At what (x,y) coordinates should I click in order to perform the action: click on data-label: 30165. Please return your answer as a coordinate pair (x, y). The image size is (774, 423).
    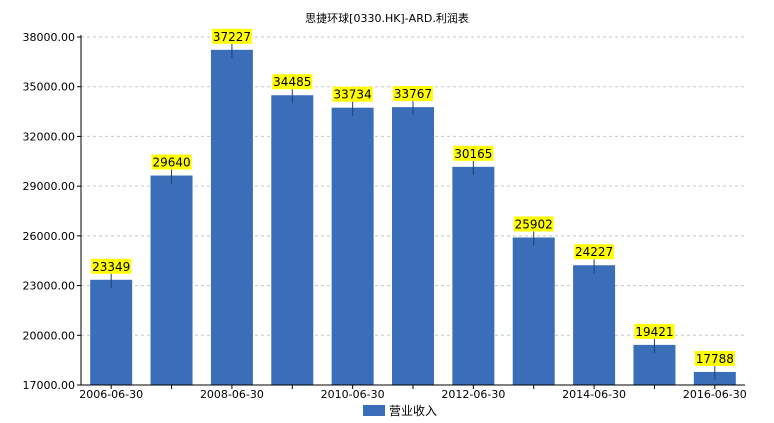
    Looking at the image, I should click on (473, 154).